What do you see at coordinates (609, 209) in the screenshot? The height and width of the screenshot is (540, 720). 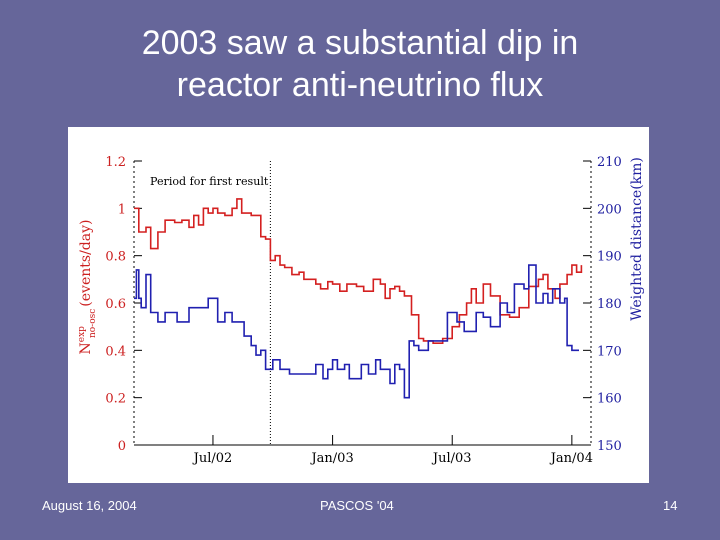 I see `right-tick-label: 200` at bounding box center [609, 209].